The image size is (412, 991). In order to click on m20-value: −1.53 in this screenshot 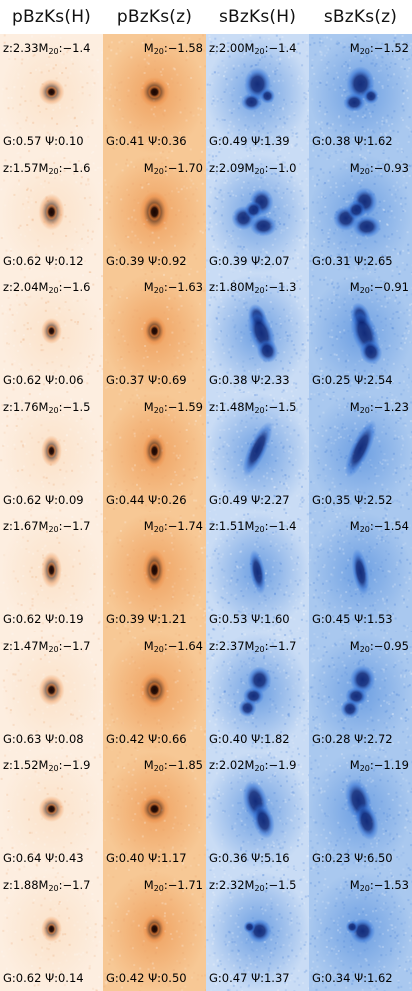, I will do `click(391, 885)`.